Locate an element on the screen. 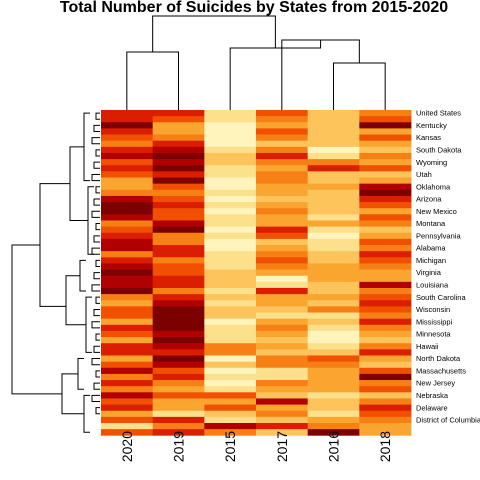 The image size is (480, 480). row-label: Virginia is located at coordinates (429, 272).